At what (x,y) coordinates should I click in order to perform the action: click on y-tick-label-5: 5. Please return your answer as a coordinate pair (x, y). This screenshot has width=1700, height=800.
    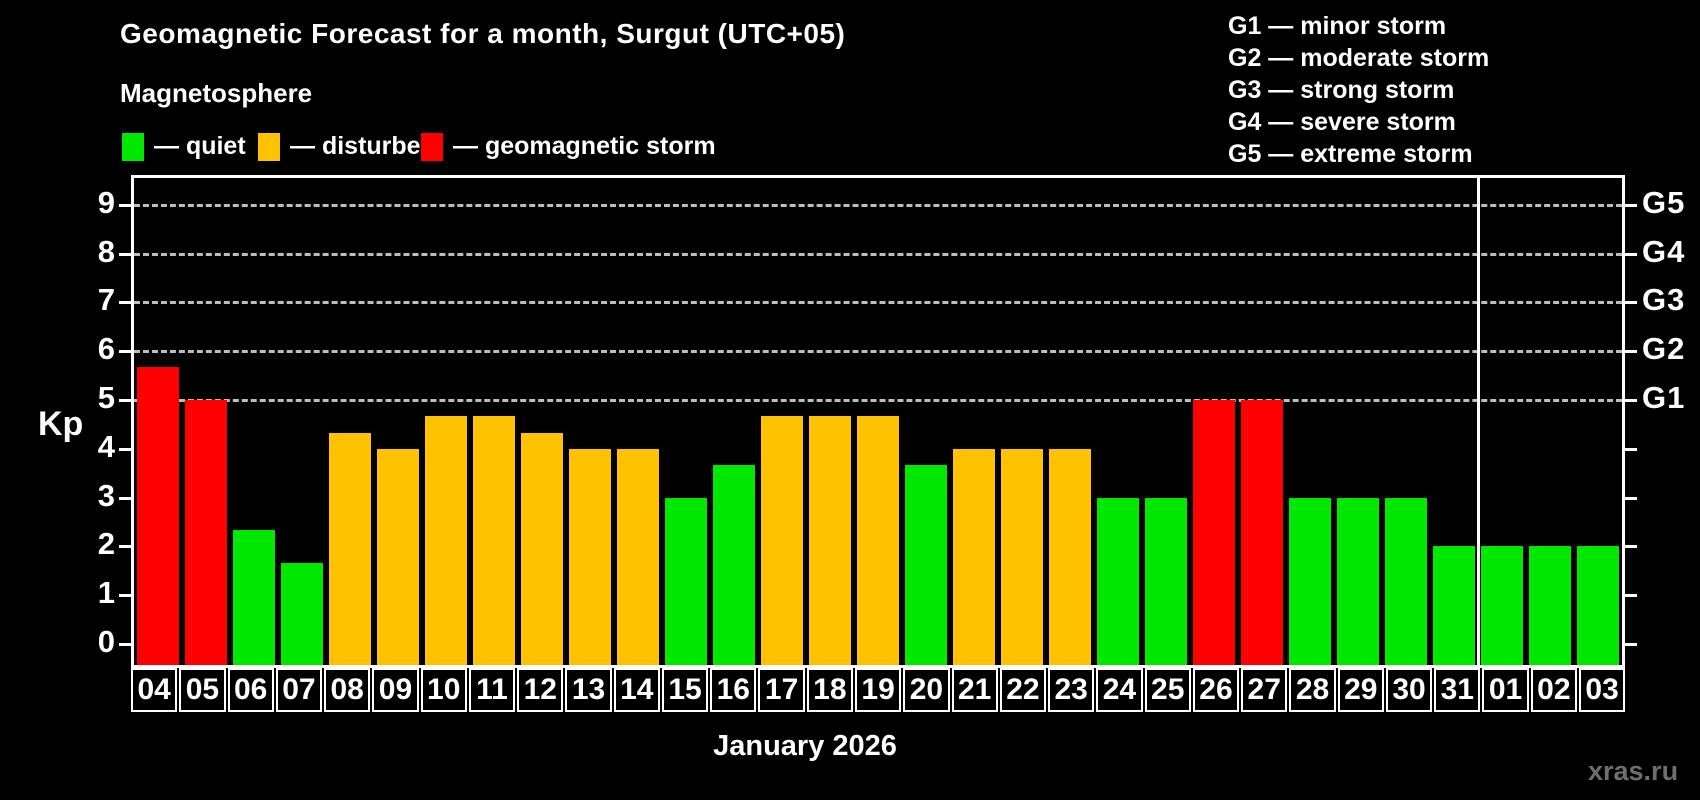
    Looking at the image, I should click on (106, 398).